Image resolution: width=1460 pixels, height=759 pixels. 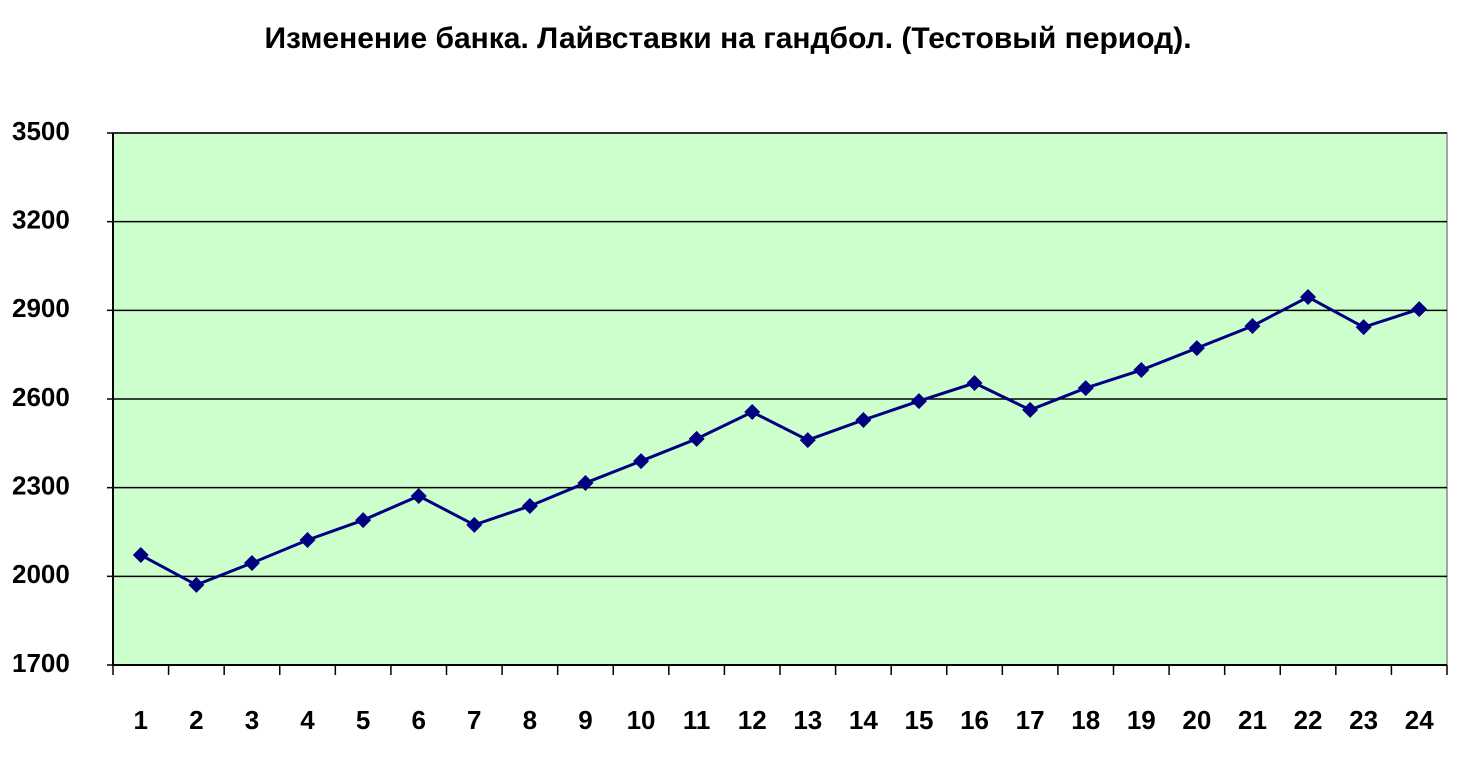 What do you see at coordinates (641, 720) in the screenshot?
I see `x-tick-label: 10` at bounding box center [641, 720].